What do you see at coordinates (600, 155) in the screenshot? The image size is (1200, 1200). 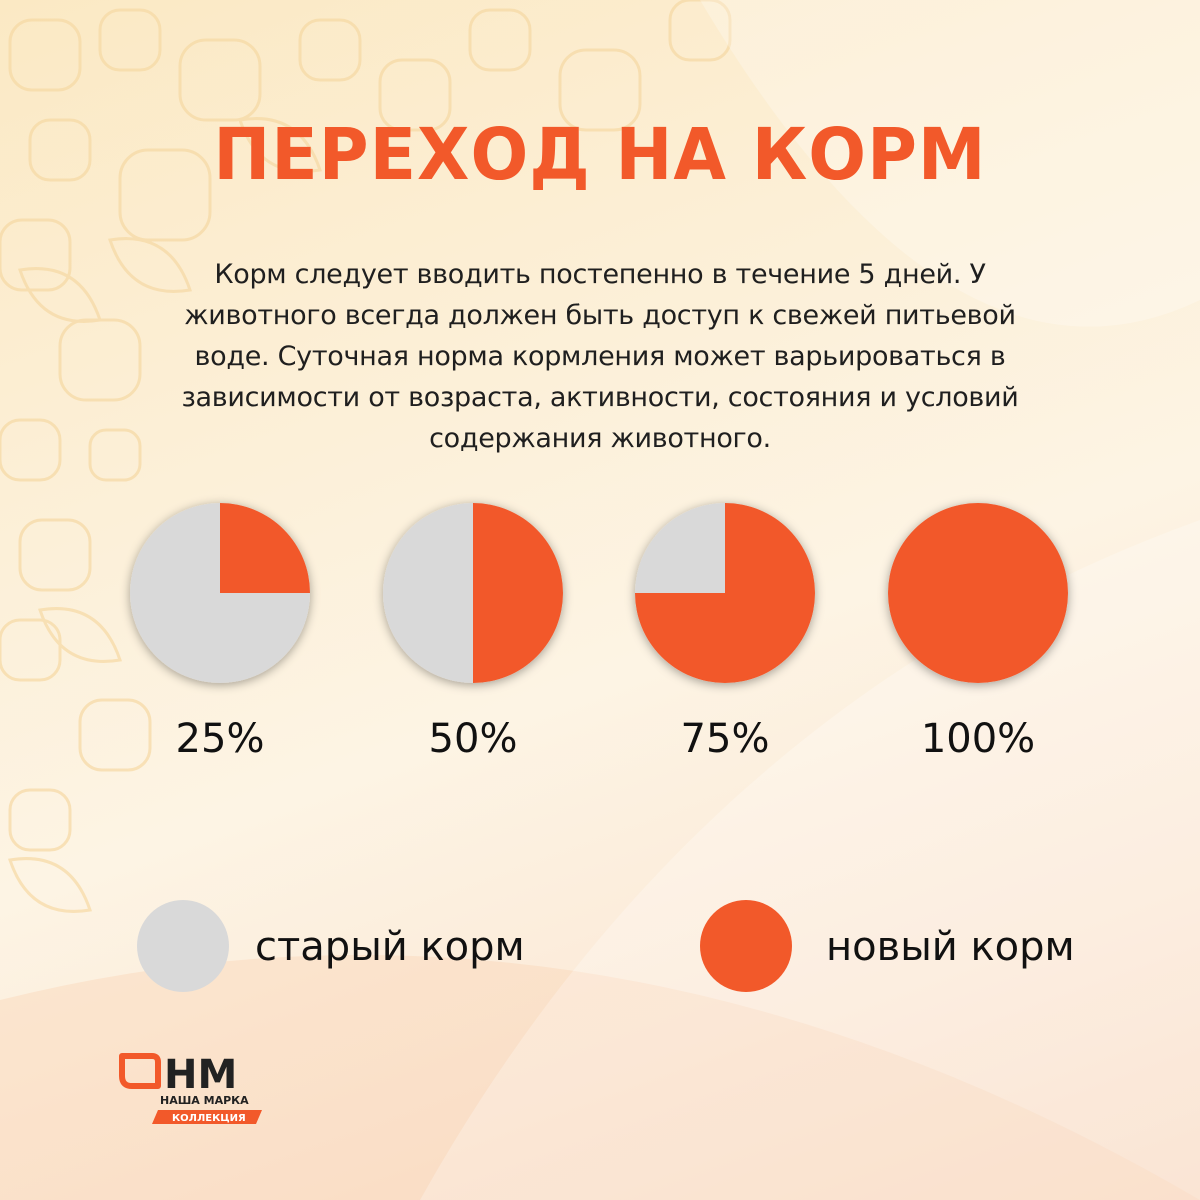 I see `page-title: ПЕРЕХОД НА КОРМ` at bounding box center [600, 155].